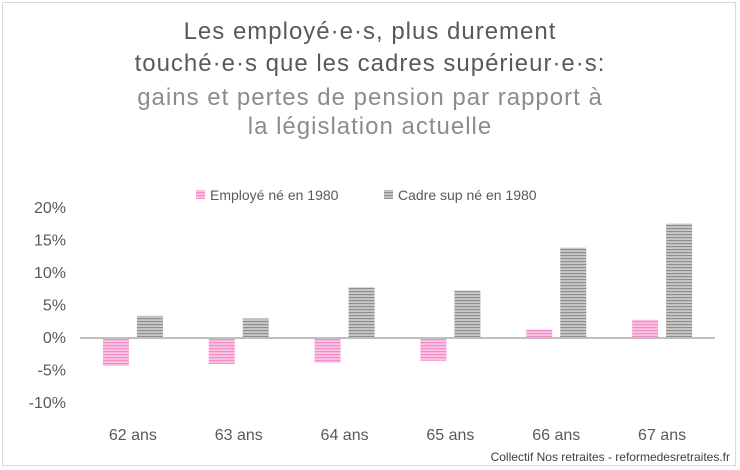 Image resolution: width=740 pixels, height=470 pixels. What do you see at coordinates (50, 273) in the screenshot?
I see `y-tick-label: 10%` at bounding box center [50, 273].